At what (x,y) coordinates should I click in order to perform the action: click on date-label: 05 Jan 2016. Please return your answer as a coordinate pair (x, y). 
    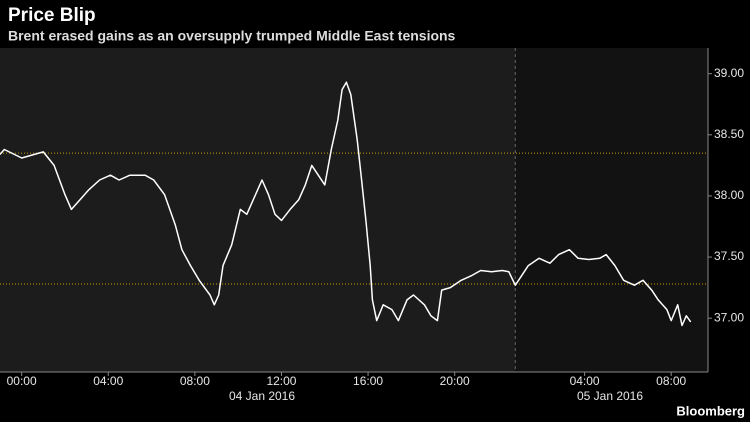
    Looking at the image, I should click on (610, 396).